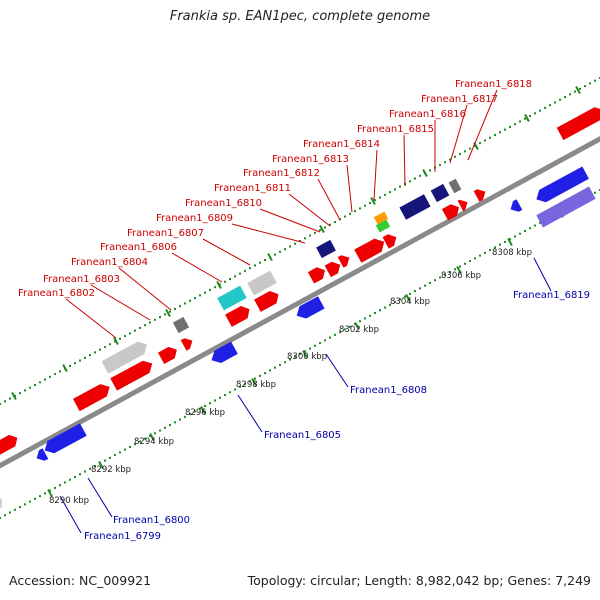  What do you see at coordinates (154, 442) in the screenshot?
I see `scale-label: 8294 kbp` at bounding box center [154, 442].